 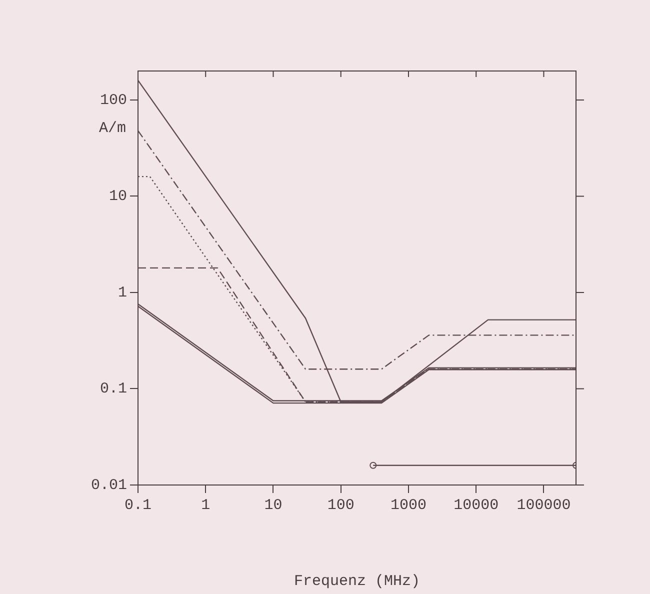 What do you see at coordinates (273, 505) in the screenshot?
I see `x-tick-label: 10` at bounding box center [273, 505].